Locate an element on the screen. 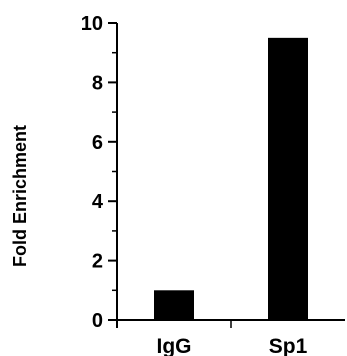 The height and width of the screenshot is (356, 347). y-tick-label-10: 10 is located at coordinates (92, 24).